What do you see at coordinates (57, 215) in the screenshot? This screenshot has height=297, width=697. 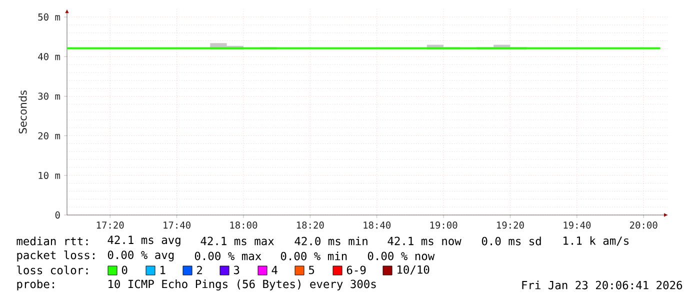 I see `y-tick-label: 0` at bounding box center [57, 215].